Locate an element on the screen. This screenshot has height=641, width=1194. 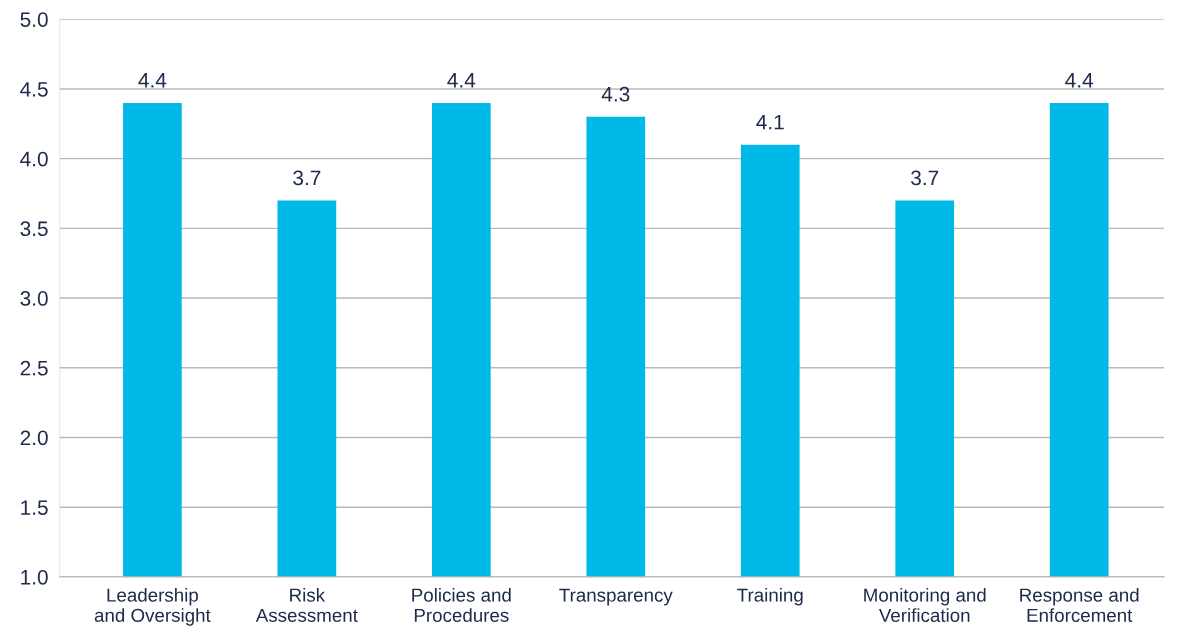
y-tick-label: 4.0 is located at coordinates (34, 159).